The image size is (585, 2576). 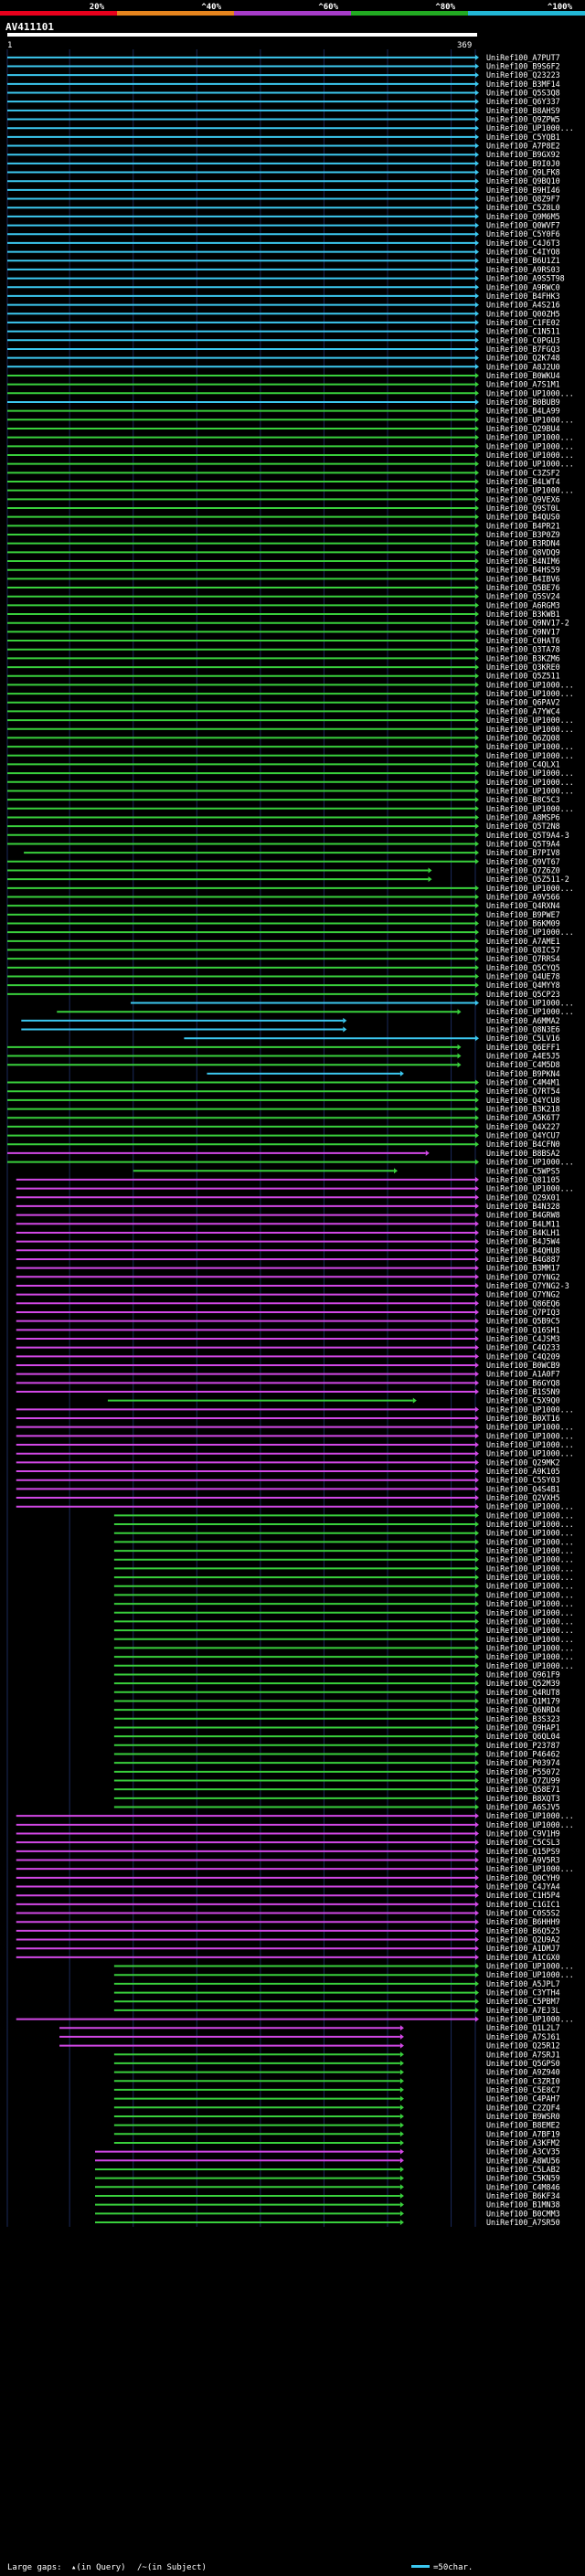 I want to click on hit-label: UniRef100_Q29MK2, so click(x=523, y=1462).